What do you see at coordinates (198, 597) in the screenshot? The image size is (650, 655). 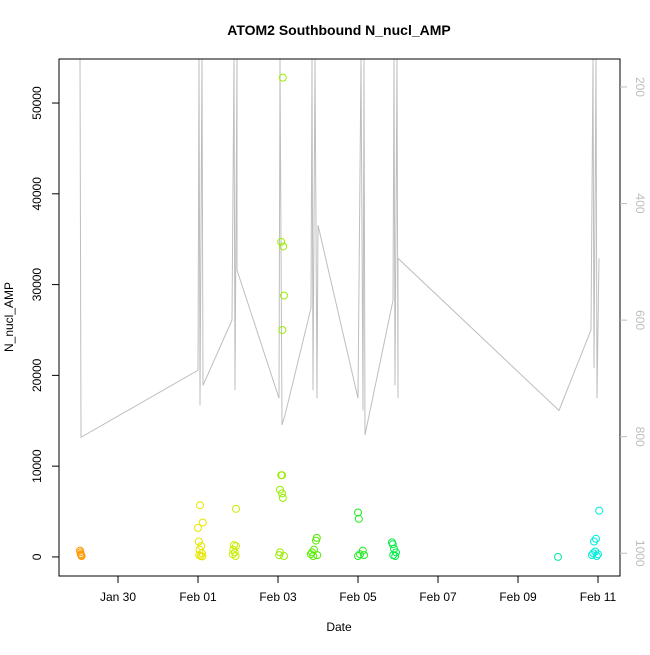 I see `x-tick-label: Feb 01` at bounding box center [198, 597].